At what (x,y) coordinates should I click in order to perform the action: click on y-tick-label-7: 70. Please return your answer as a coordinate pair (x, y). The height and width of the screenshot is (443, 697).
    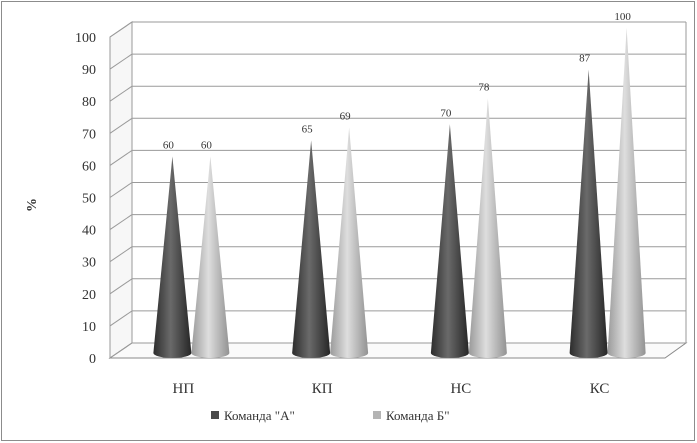
    Looking at the image, I should click on (89, 134).